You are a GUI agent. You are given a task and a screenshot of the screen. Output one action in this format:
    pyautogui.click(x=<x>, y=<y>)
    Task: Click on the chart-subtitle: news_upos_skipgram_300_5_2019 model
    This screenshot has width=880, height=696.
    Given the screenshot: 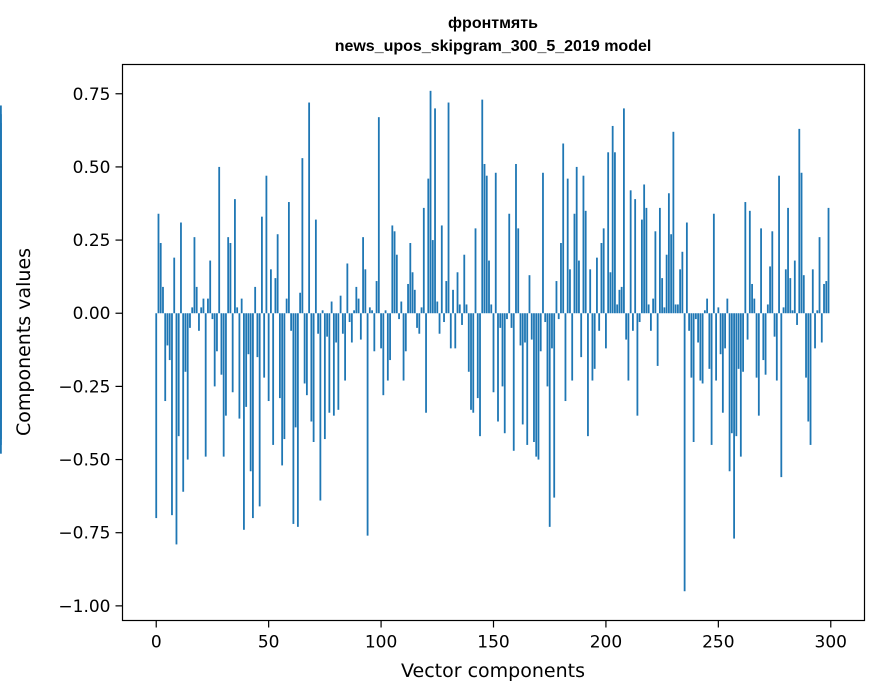 What is the action you would take?
    pyautogui.click(x=493, y=46)
    